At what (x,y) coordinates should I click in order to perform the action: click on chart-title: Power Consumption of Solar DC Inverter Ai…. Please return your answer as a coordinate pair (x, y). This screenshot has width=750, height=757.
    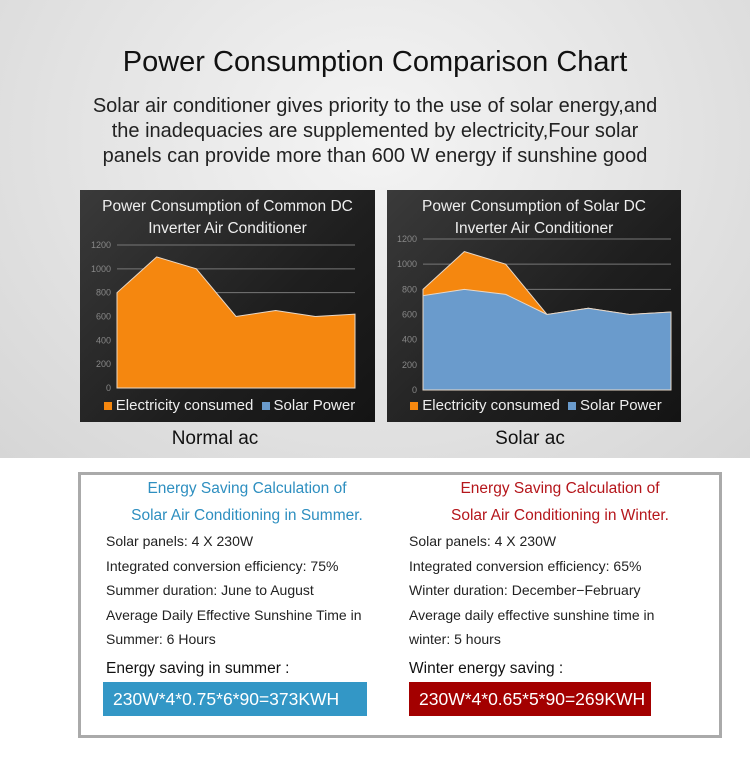
    Looking at the image, I should click on (534, 218).